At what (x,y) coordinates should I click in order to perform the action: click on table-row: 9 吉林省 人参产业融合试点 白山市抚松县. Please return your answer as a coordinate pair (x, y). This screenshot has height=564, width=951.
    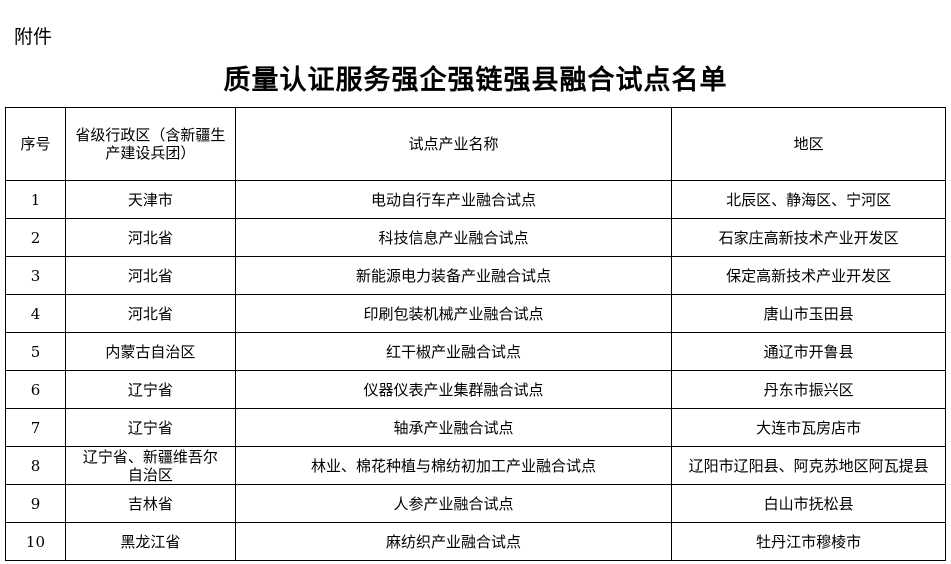
    Looking at the image, I should click on (475, 503).